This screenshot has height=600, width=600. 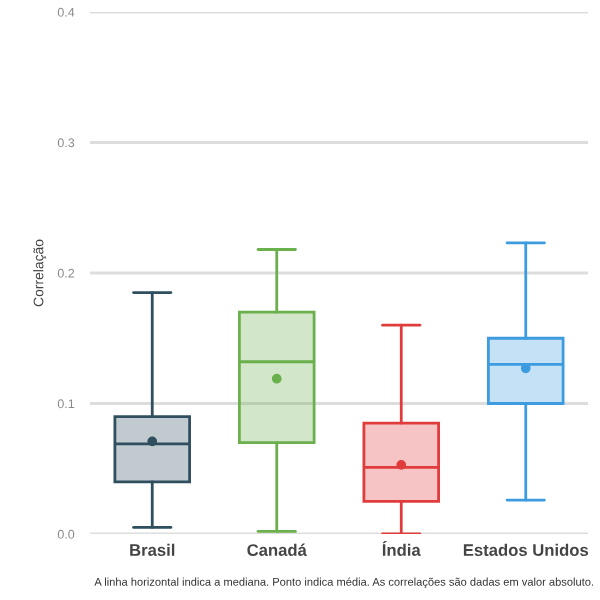 What do you see at coordinates (152, 549) in the screenshot?
I see `x-tick-label: Brasil` at bounding box center [152, 549].